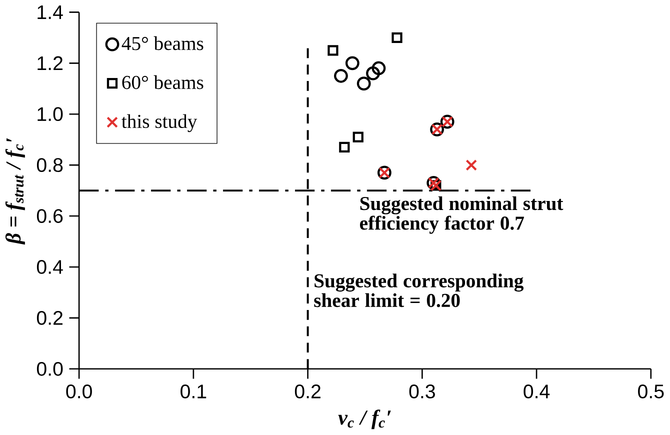 Image resolution: width=670 pixels, height=435 pixels. Describe the element at coordinates (49, 267) in the screenshot. I see `y-tick-label: 0.4` at that location.